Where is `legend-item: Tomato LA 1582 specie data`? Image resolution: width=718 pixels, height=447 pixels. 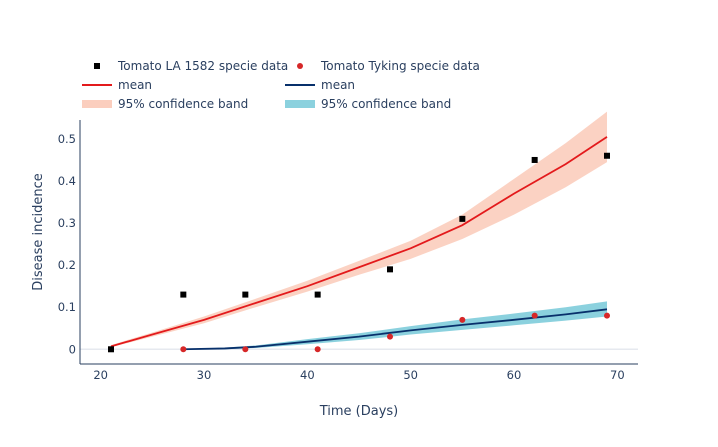
legend-item: Tomato LA 1582 specie data is located at coordinates (191, 66).